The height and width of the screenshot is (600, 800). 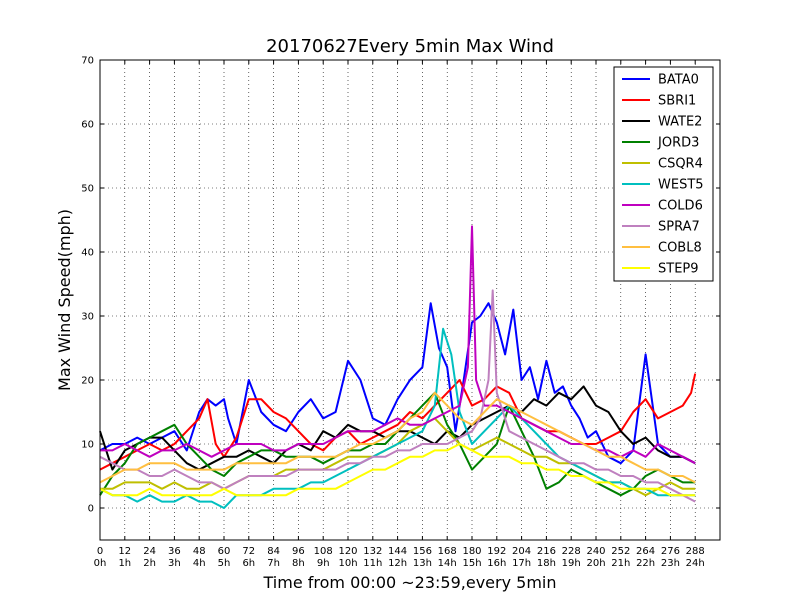 What do you see at coordinates (410, 582) in the screenshot?
I see `x-axis-label: Time from 00:00 ~23:59,every 5min` at bounding box center [410, 582].